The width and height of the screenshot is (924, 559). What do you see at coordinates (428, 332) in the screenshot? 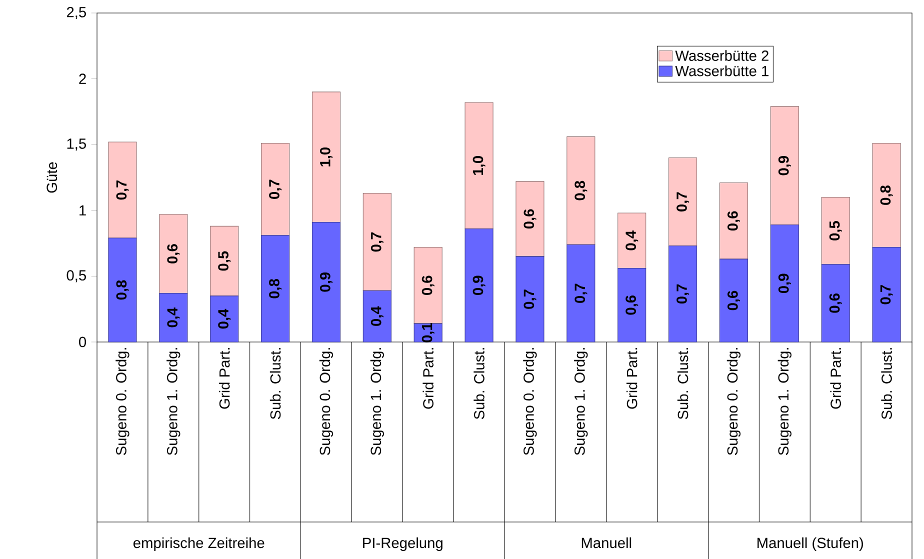
I see `data-label: 0,1` at bounding box center [428, 332].